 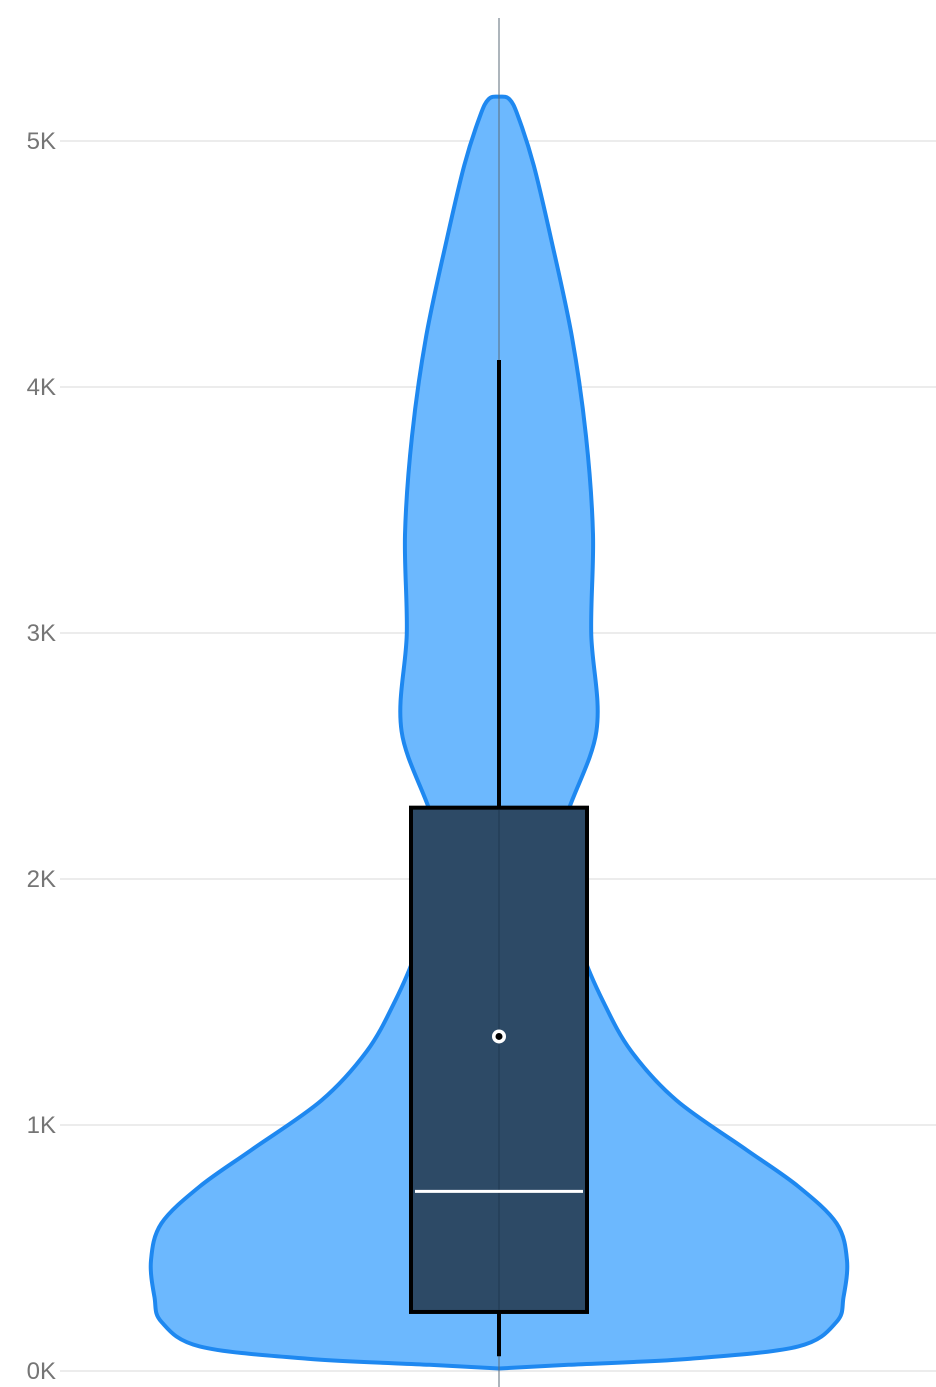 I want to click on y-tick-label: 1K, so click(x=41, y=1125).